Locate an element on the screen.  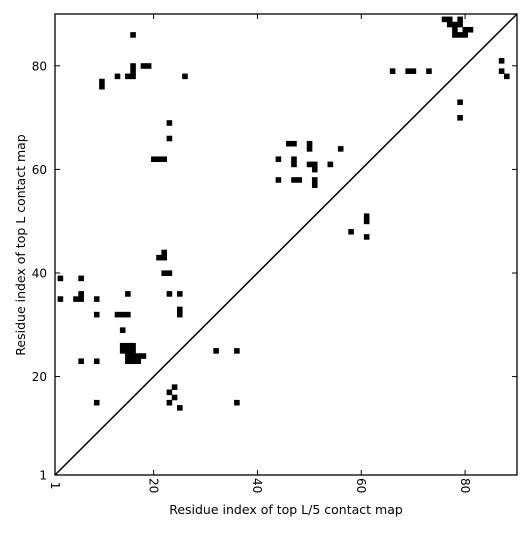
y-tick-label: 60 is located at coordinates (39, 170).